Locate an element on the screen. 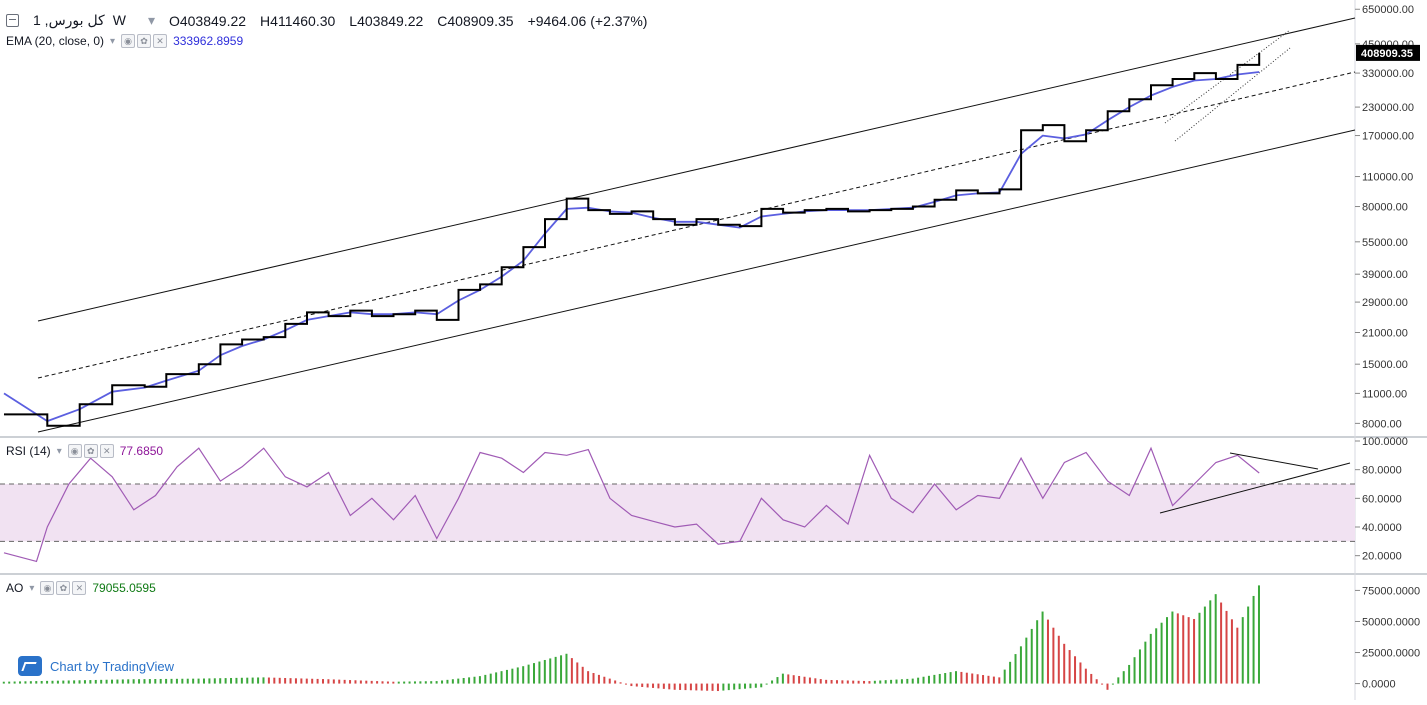 This screenshot has width=1427, height=705. collapse-icon is located at coordinates (12, 20).